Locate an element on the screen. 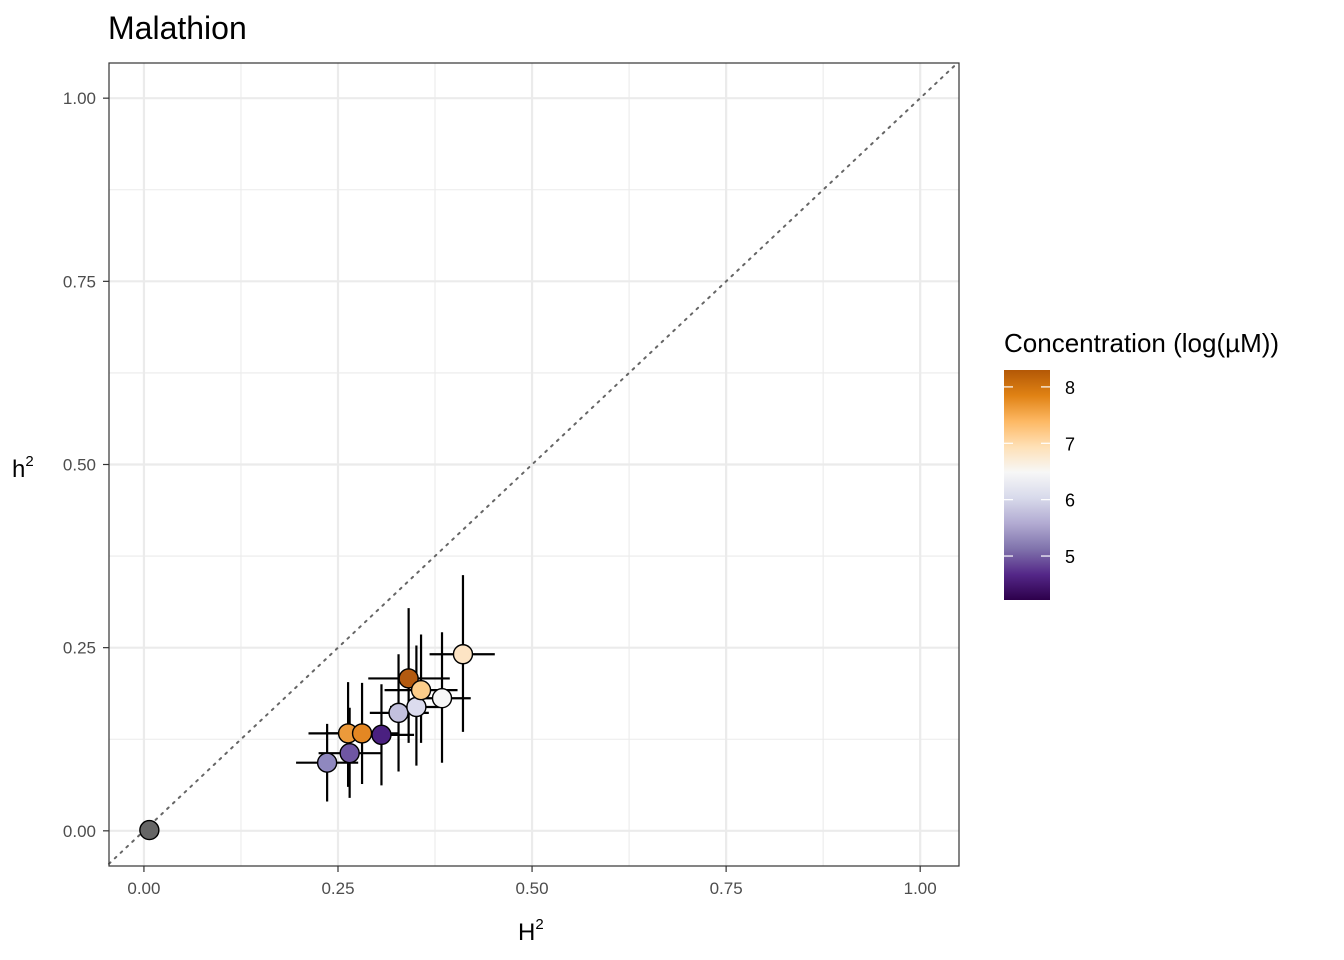 The height and width of the screenshot is (960, 1344). x-axis-title-base: H is located at coordinates (526, 932).